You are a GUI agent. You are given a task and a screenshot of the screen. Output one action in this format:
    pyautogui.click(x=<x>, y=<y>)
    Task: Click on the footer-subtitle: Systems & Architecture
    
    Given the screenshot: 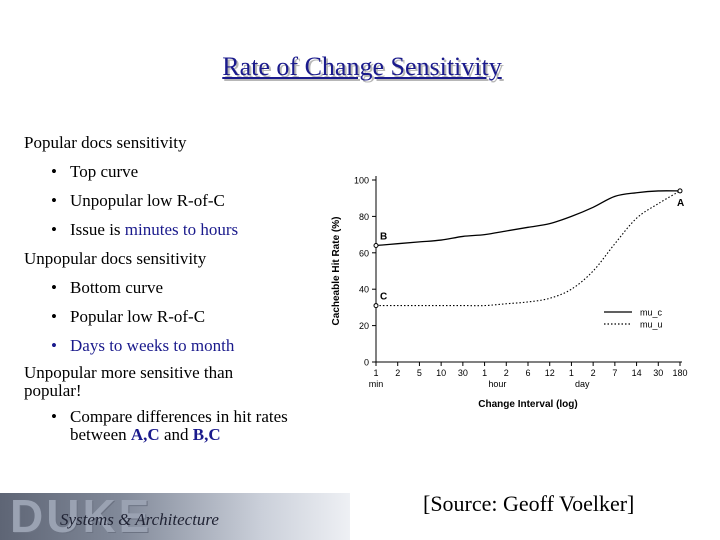 What is the action you would take?
    pyautogui.click(x=139, y=519)
    